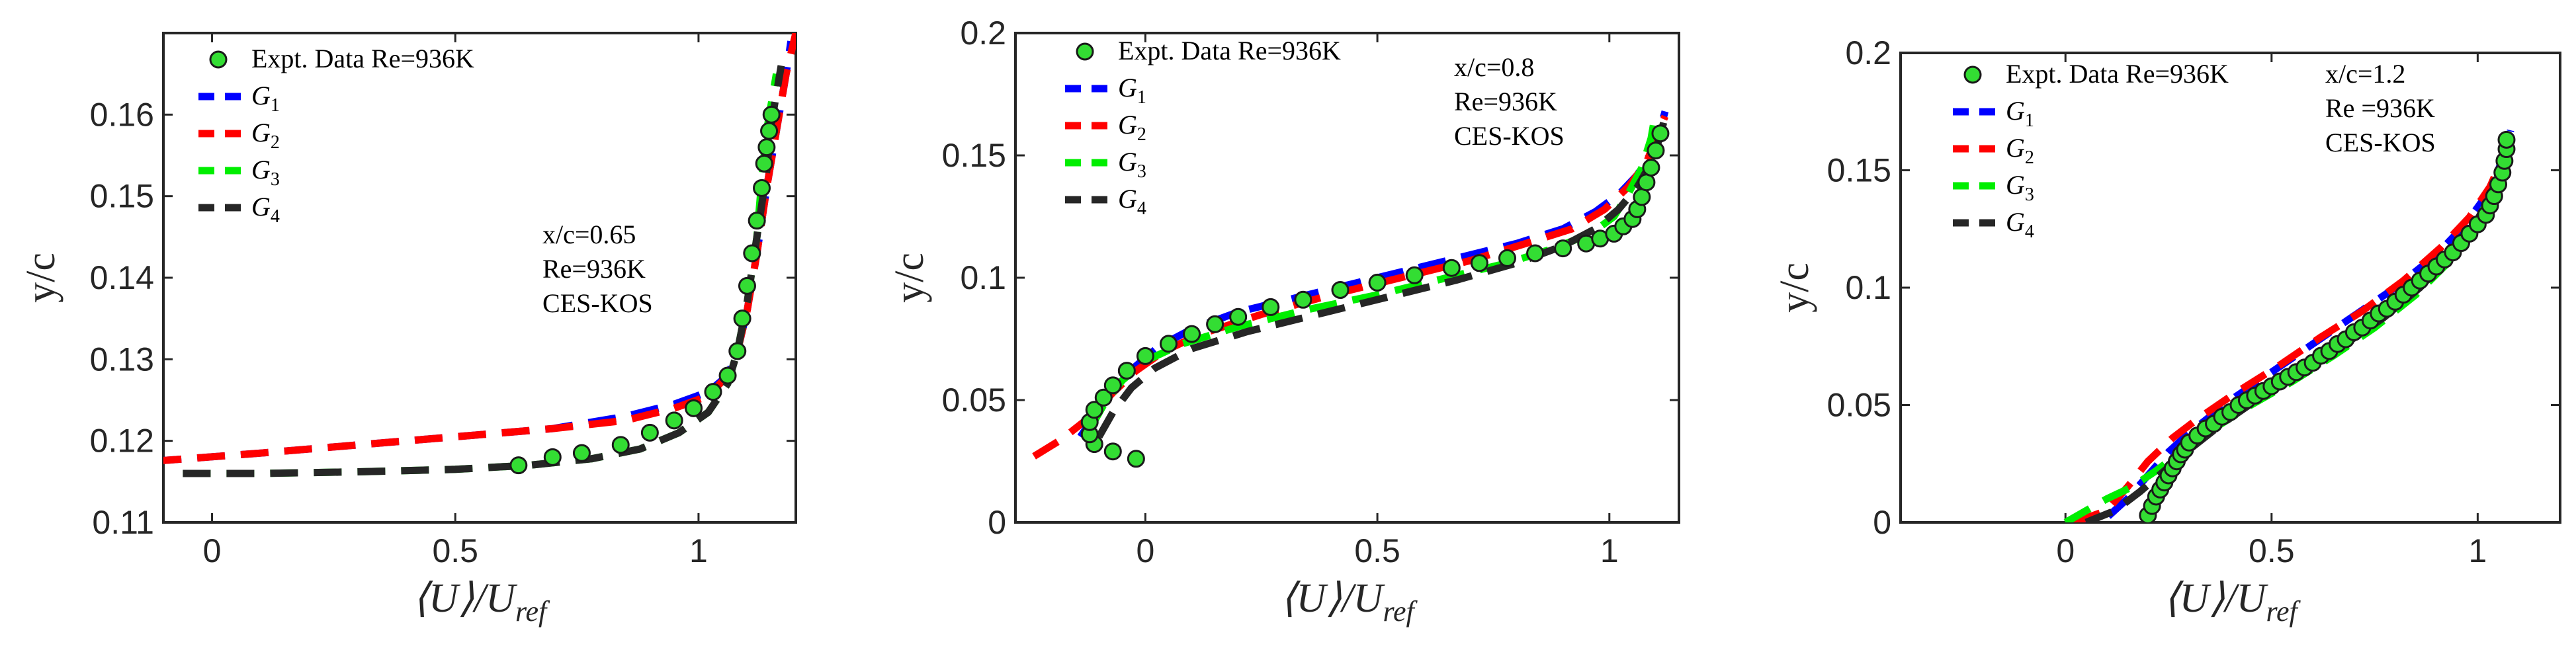 The height and width of the screenshot is (652, 2576). Describe the element at coordinates (122, 359) in the screenshot. I see `y-tick-label: 0.13` at that location.